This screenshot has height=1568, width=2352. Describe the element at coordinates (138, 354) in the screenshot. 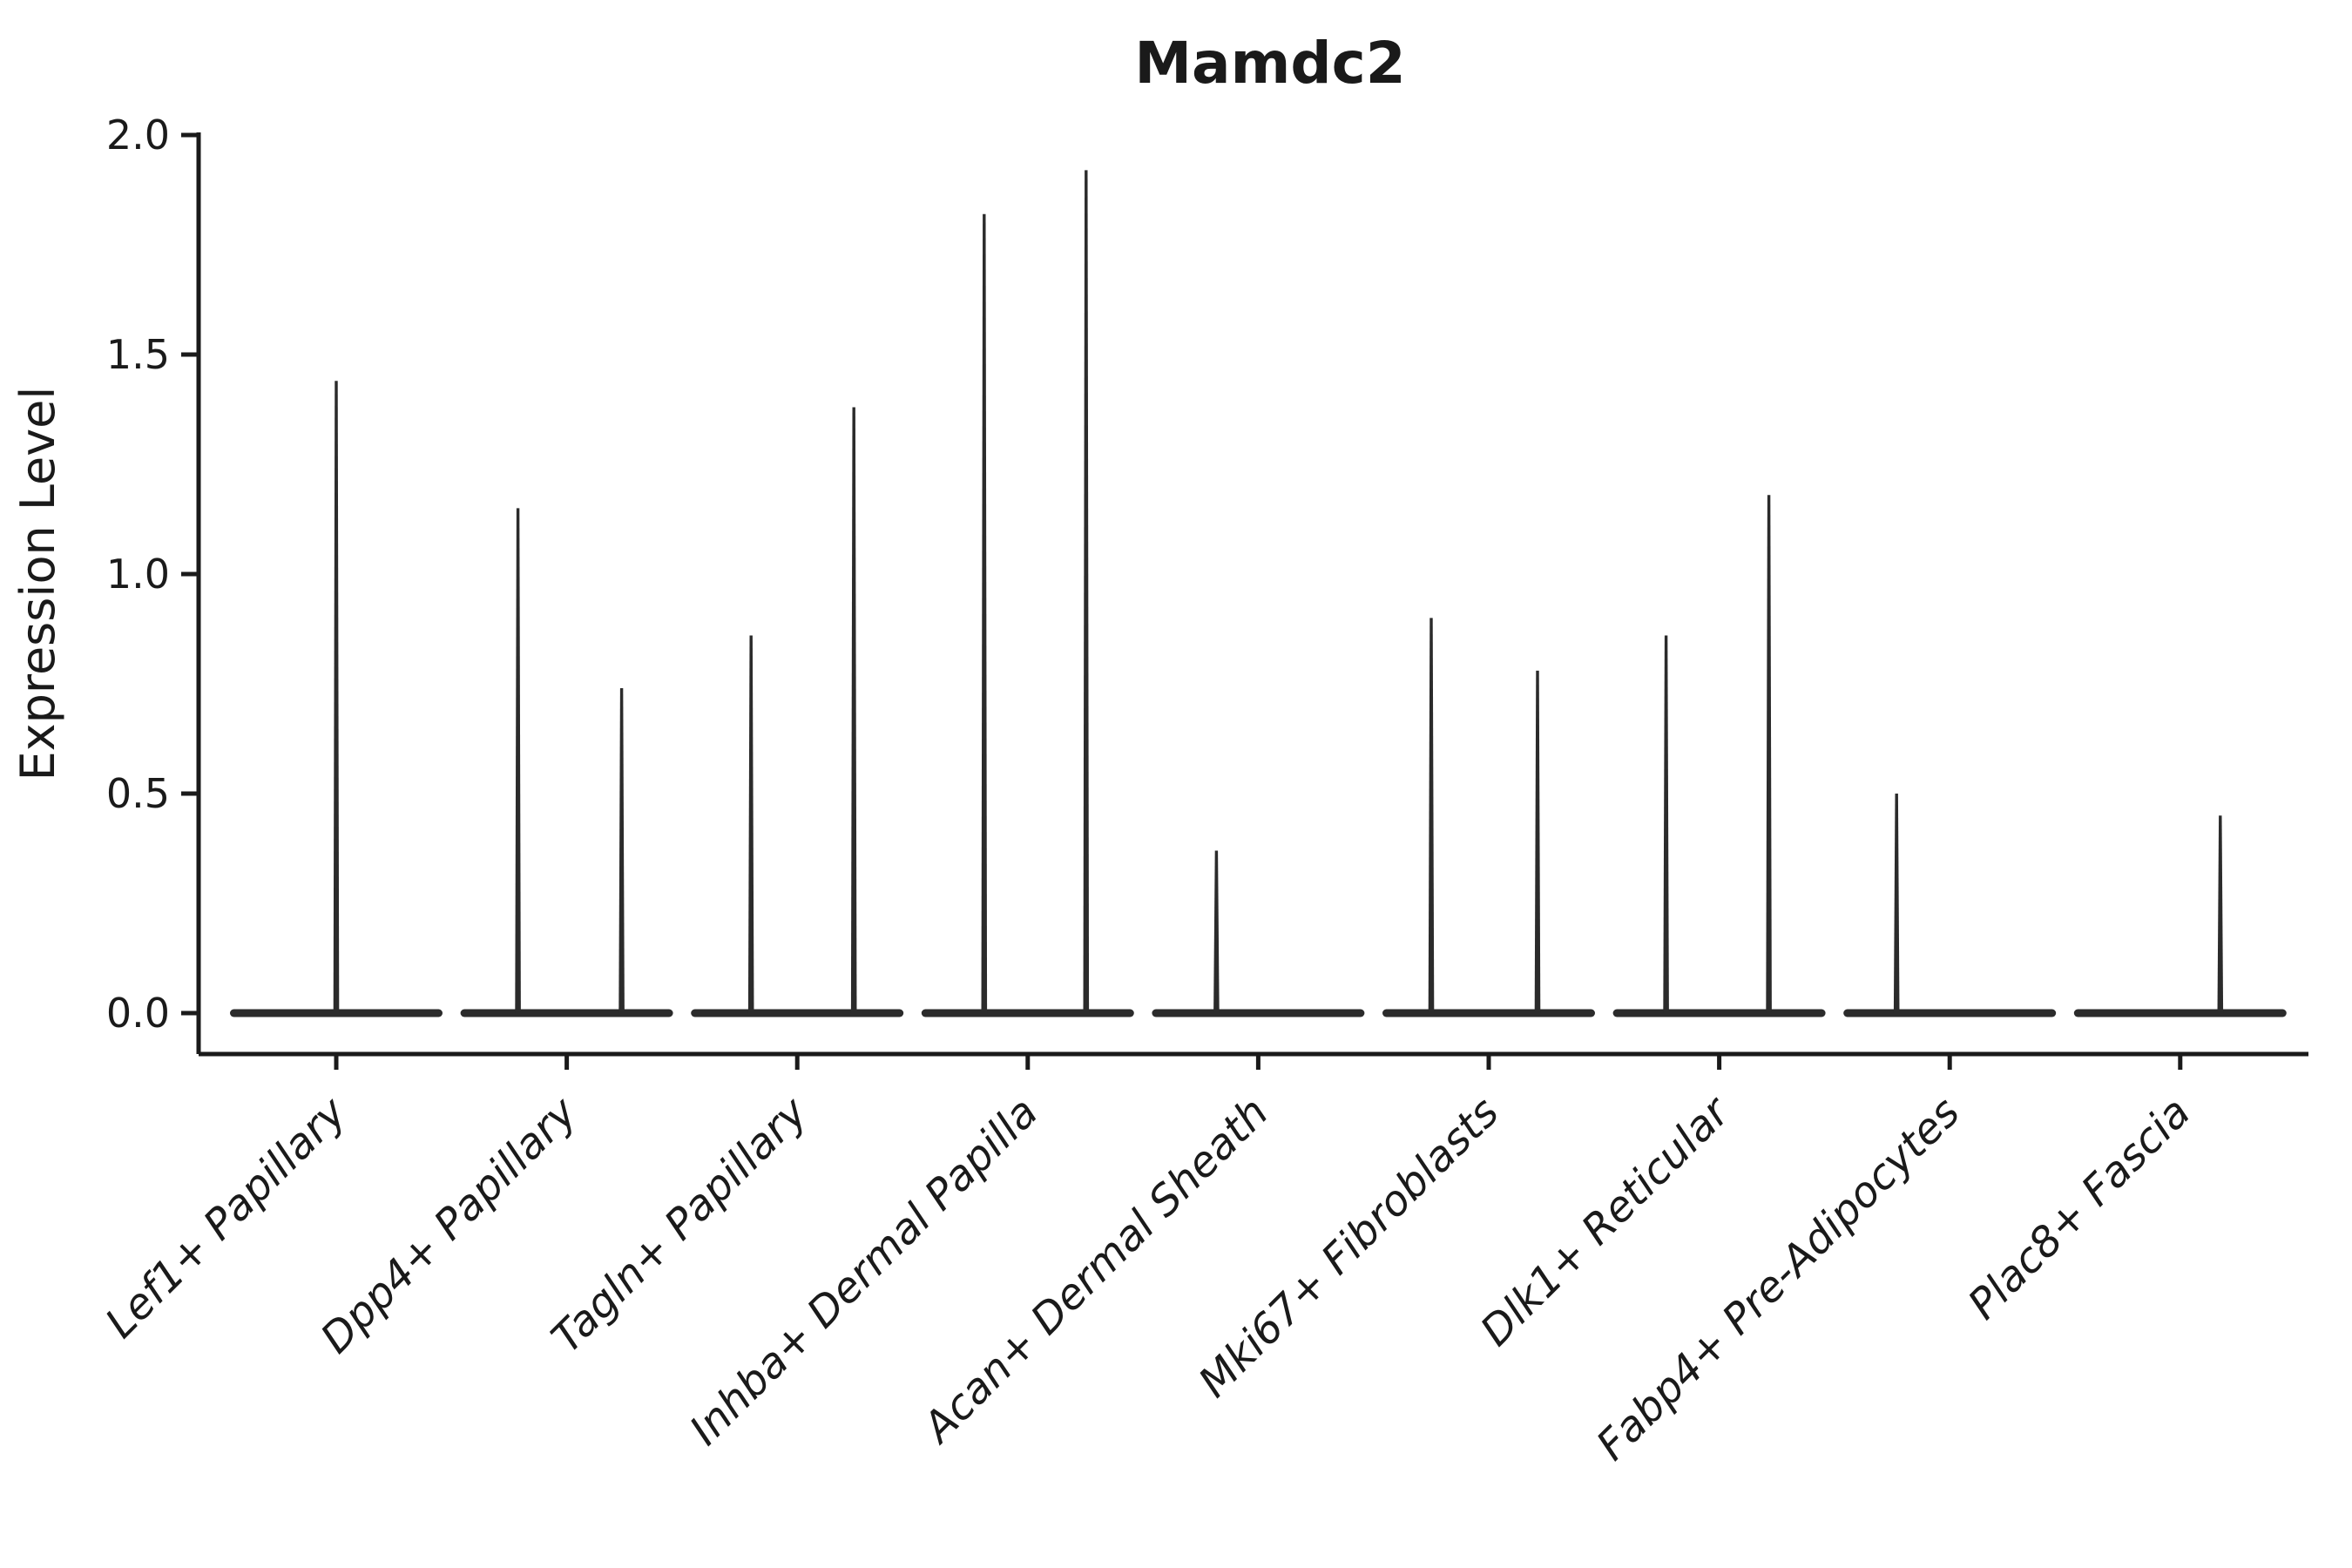

I see `y-tick-label: 1.5` at that location.